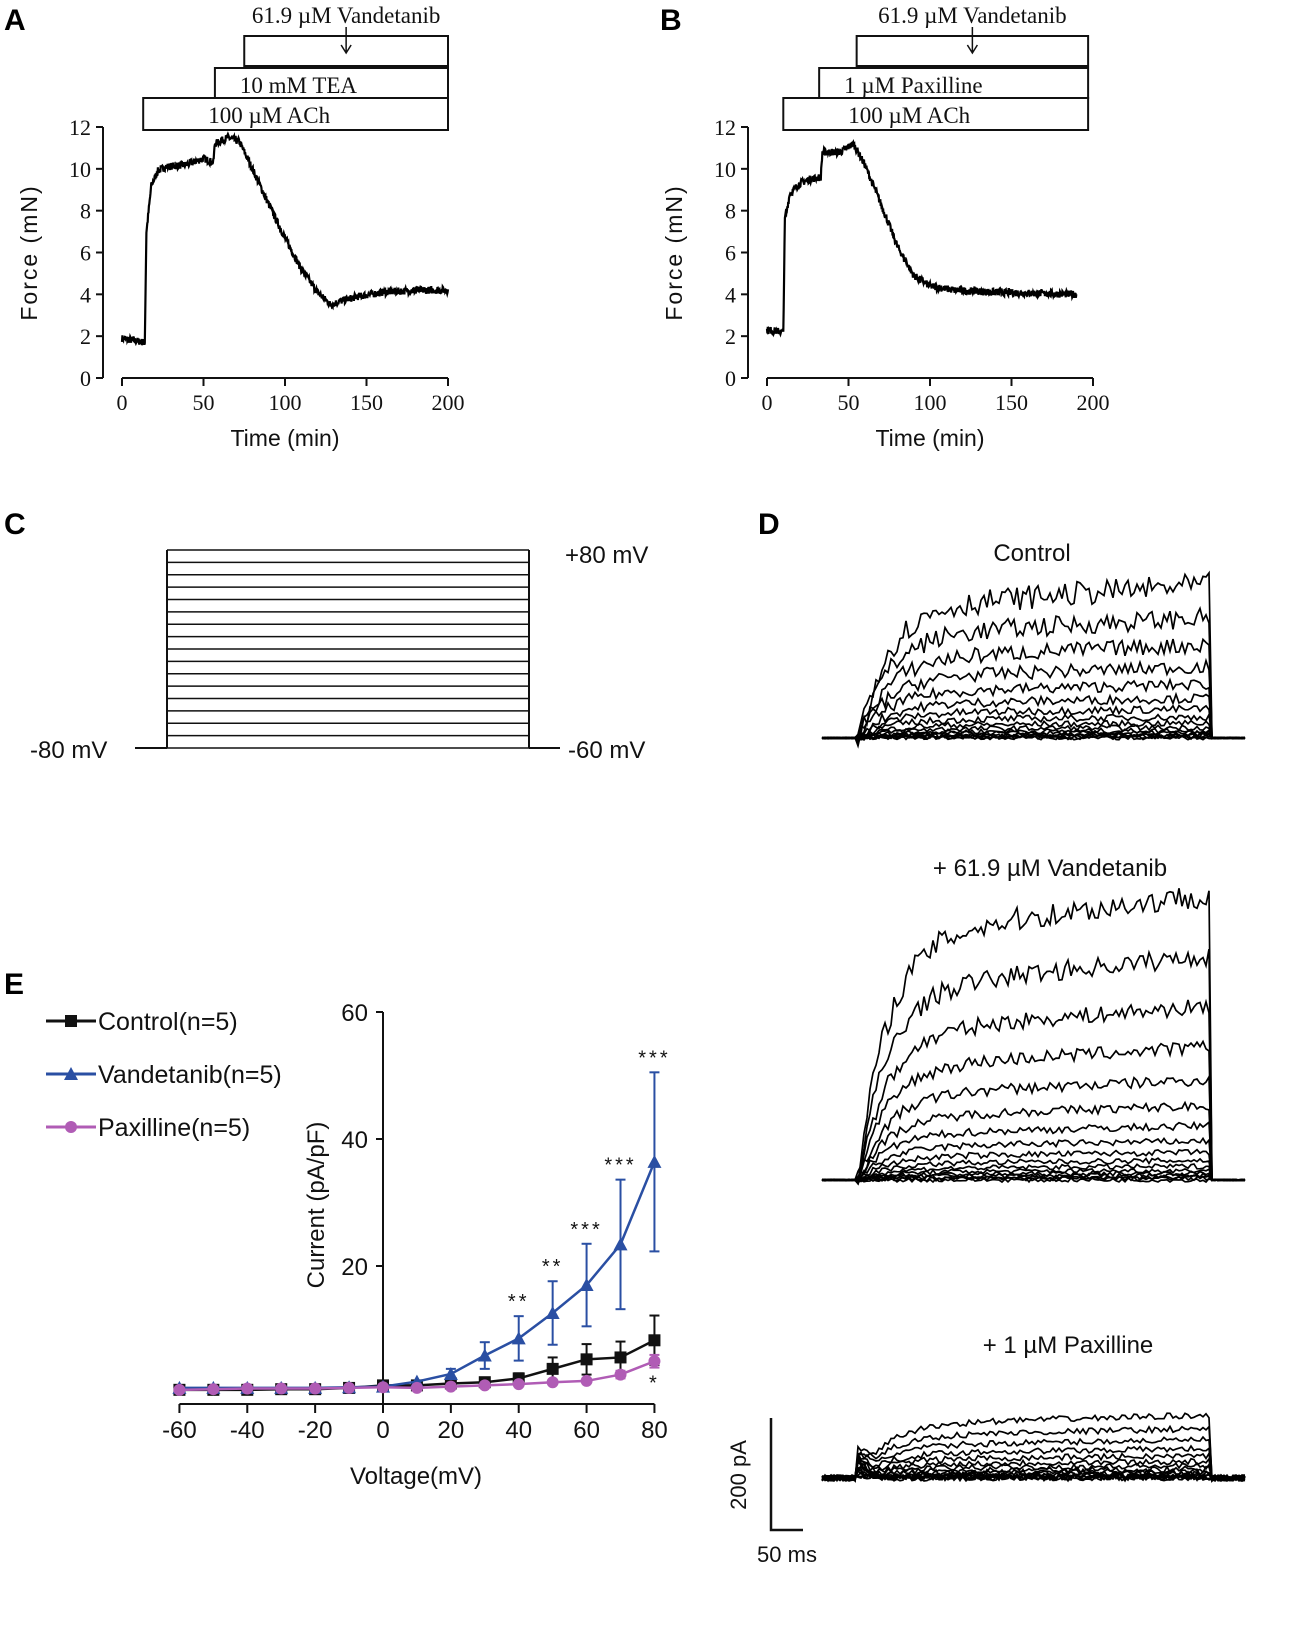 This screenshot has height=1639, width=1306. Describe the element at coordinates (725, 169) in the screenshot. I see `y-tick-label: 10` at that location.